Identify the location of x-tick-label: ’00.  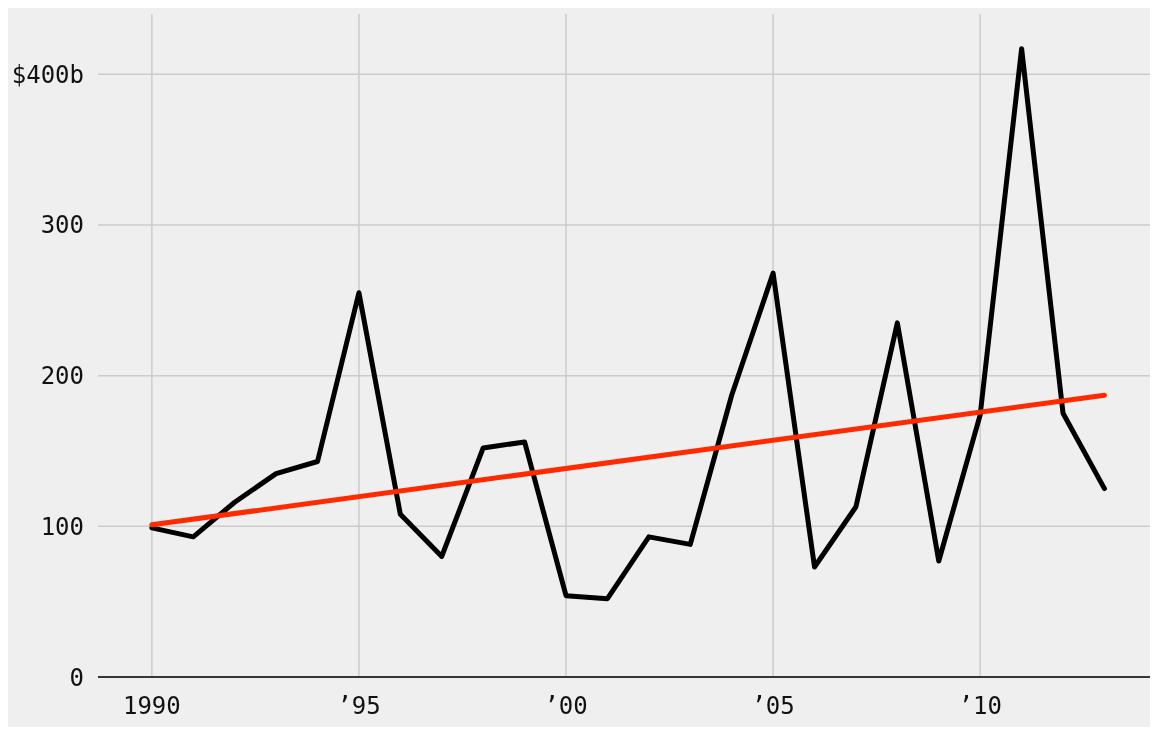
(566, 706).